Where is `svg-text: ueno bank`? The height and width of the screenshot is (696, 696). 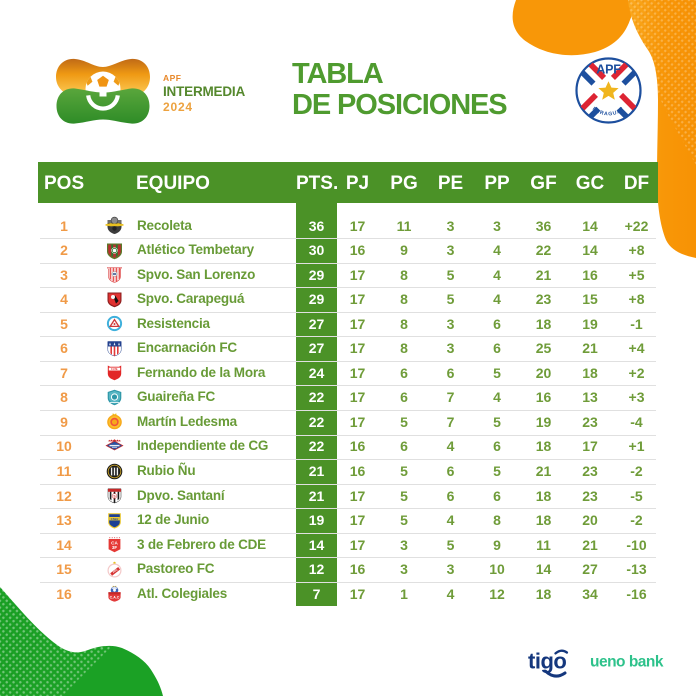
svg-text: ueno bank is located at coordinates (627, 662).